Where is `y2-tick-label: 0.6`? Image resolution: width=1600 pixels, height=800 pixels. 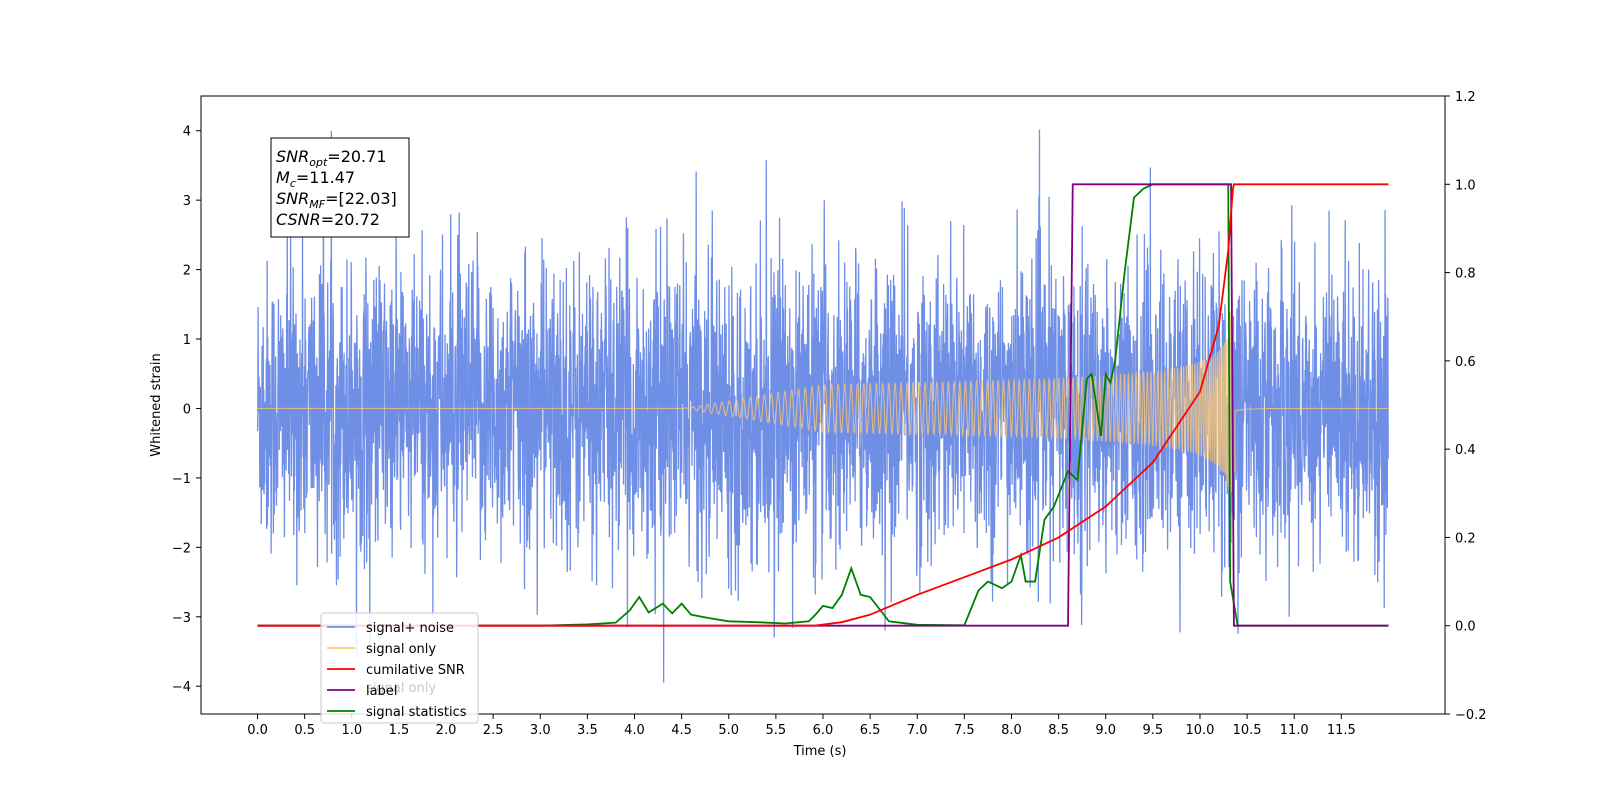 y2-tick-label: 0.6 is located at coordinates (1465, 362).